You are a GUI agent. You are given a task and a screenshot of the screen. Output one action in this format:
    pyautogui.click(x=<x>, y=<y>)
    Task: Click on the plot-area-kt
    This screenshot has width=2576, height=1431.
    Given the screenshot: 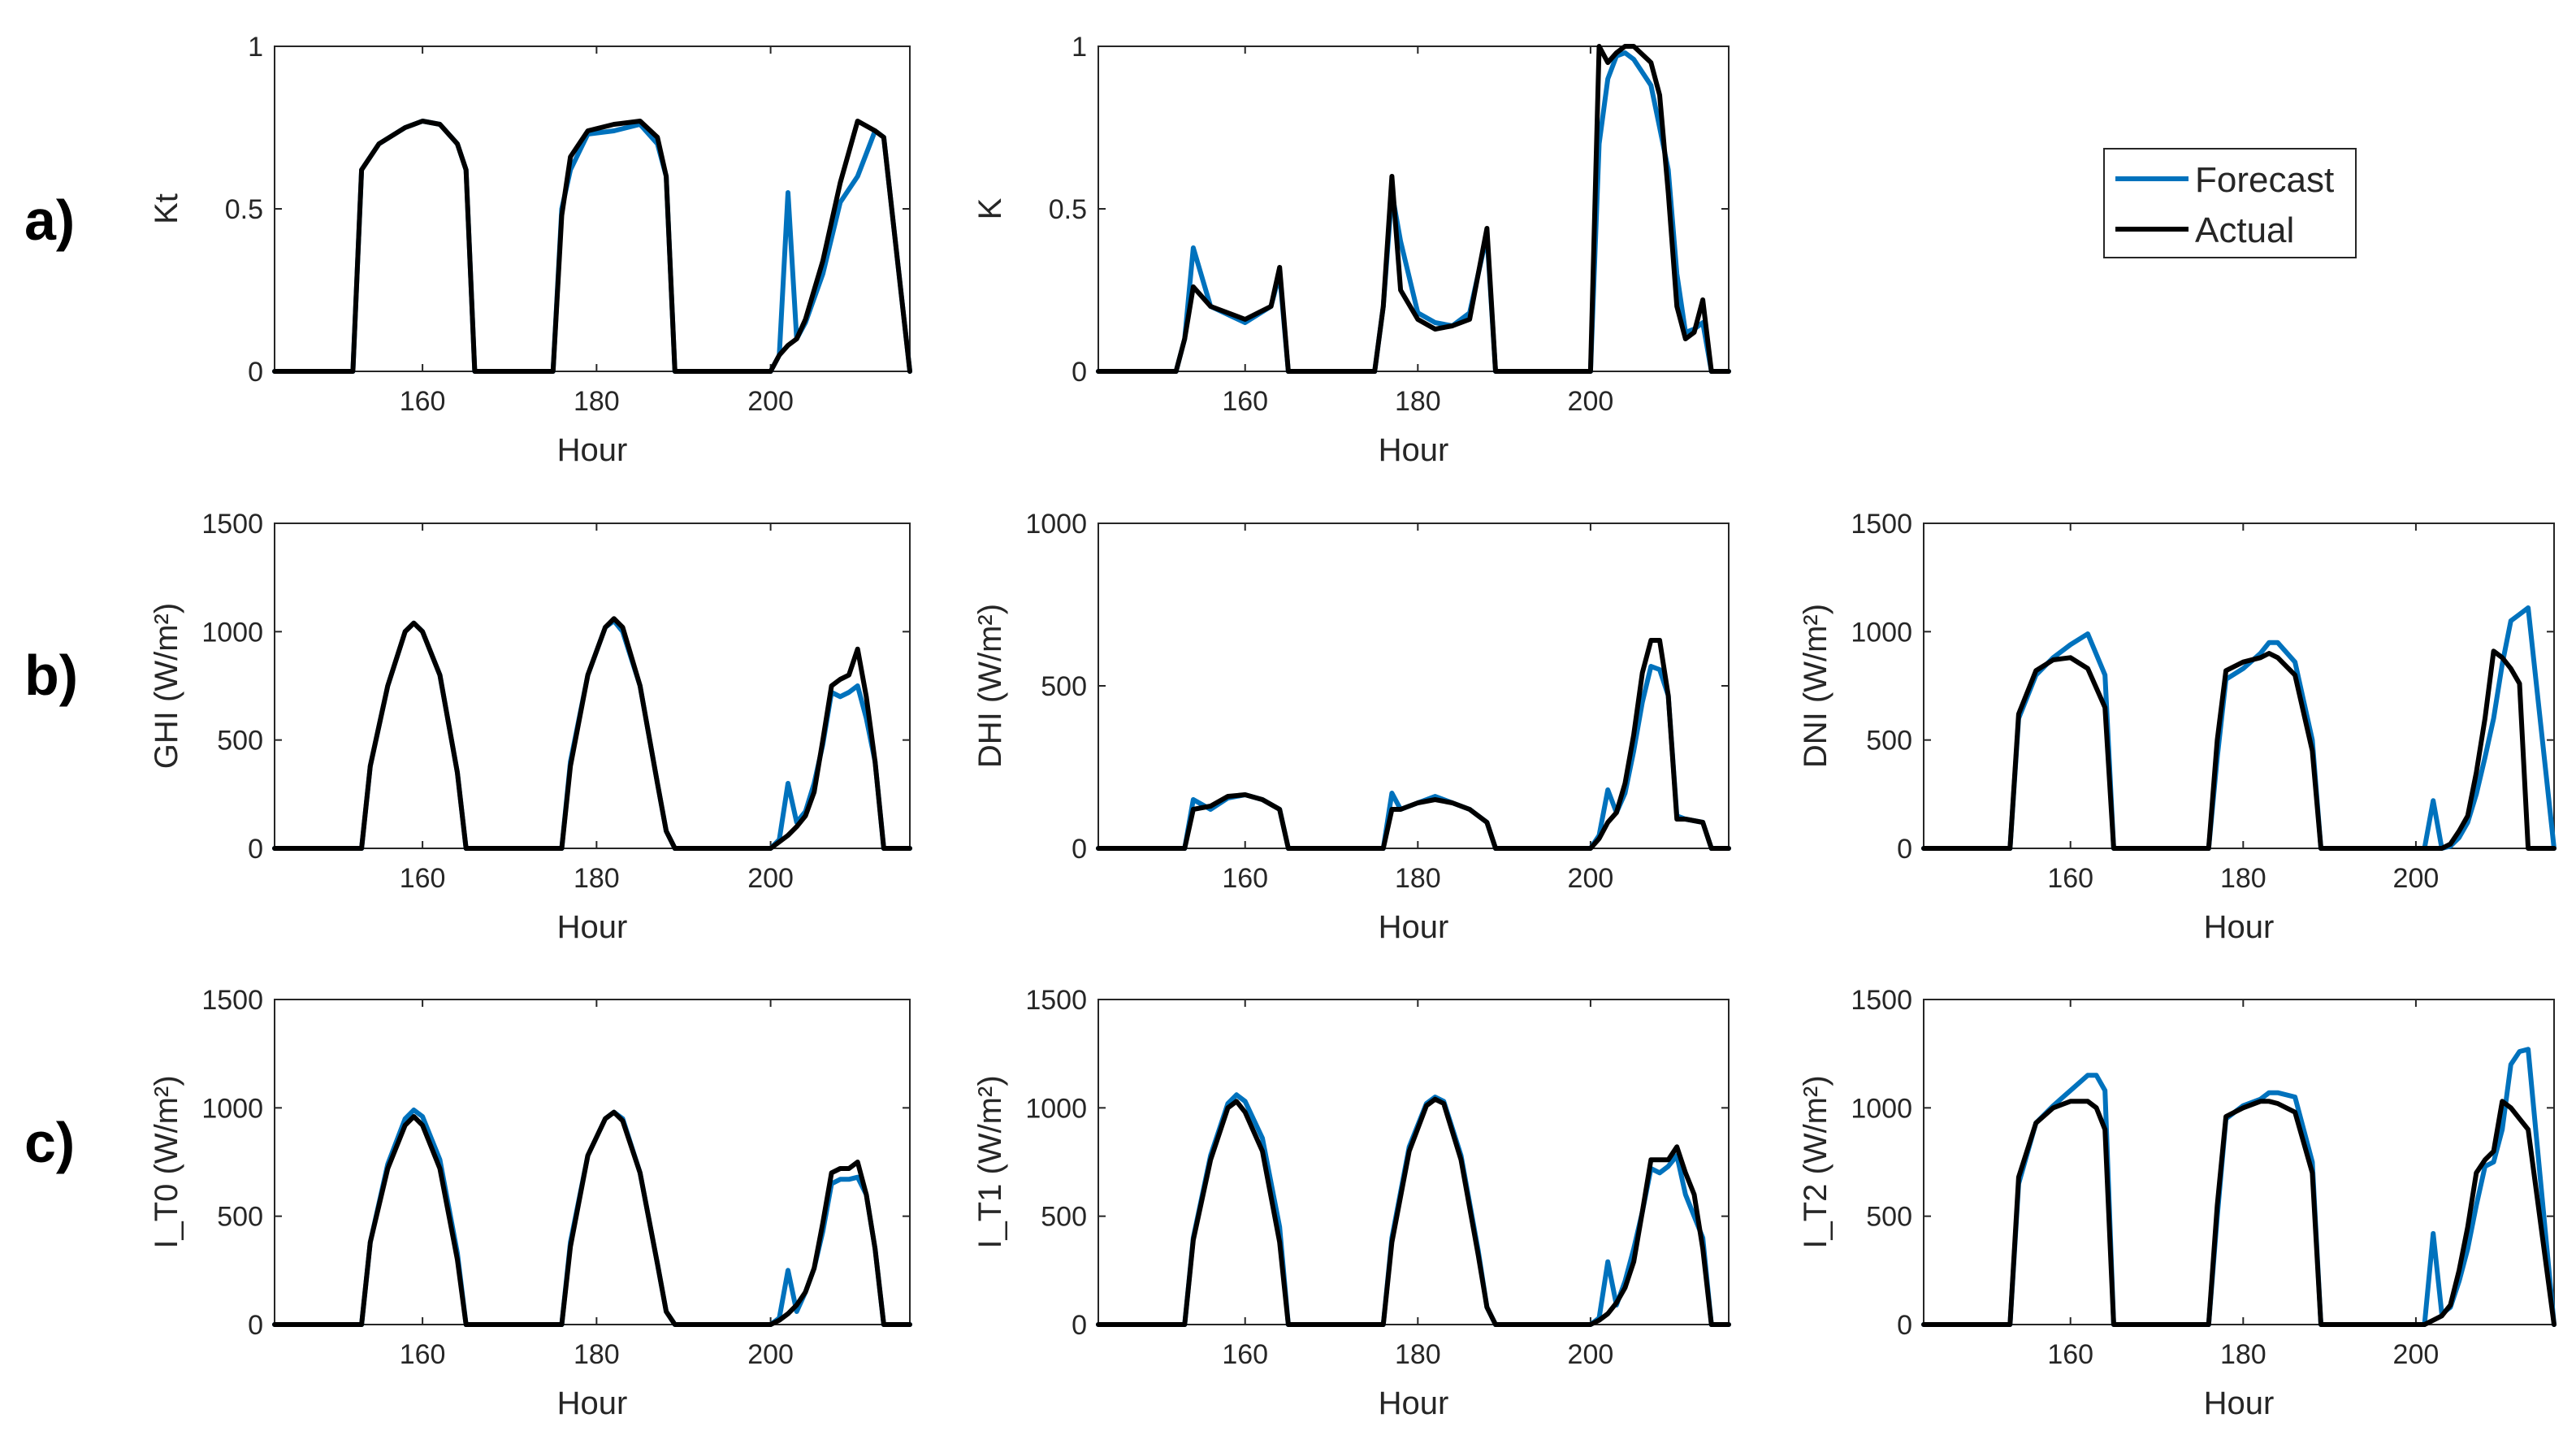 What is the action you would take?
    pyautogui.click(x=592, y=209)
    